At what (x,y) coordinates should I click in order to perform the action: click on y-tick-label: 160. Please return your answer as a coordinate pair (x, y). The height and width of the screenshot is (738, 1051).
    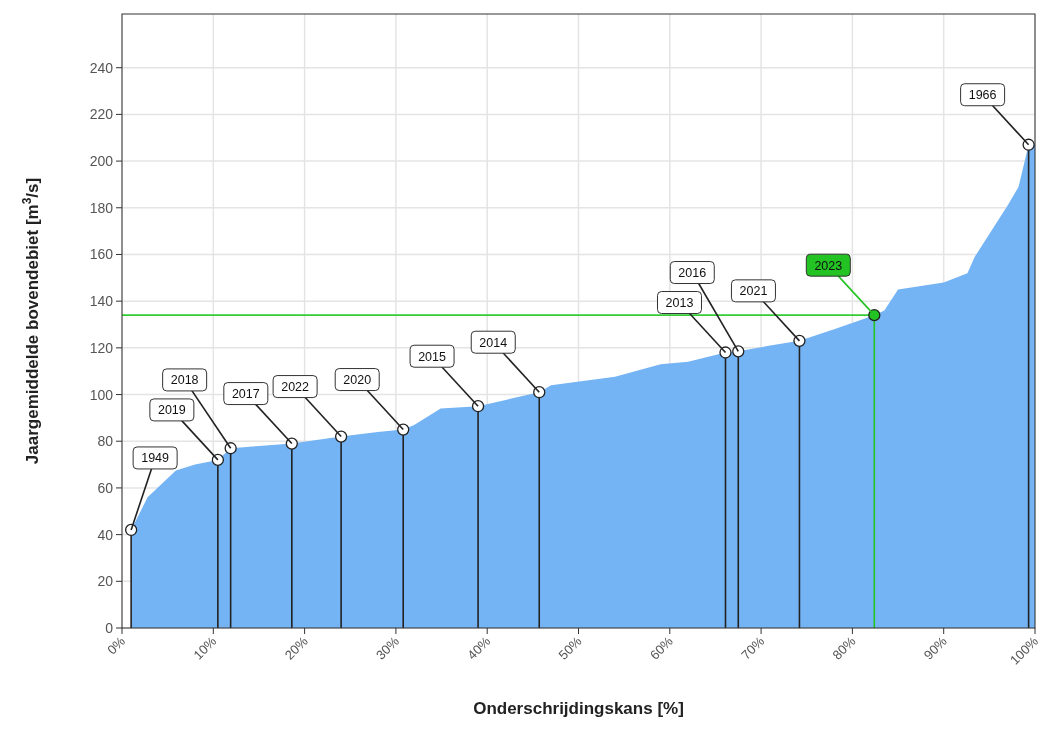
    Looking at the image, I should click on (101, 254).